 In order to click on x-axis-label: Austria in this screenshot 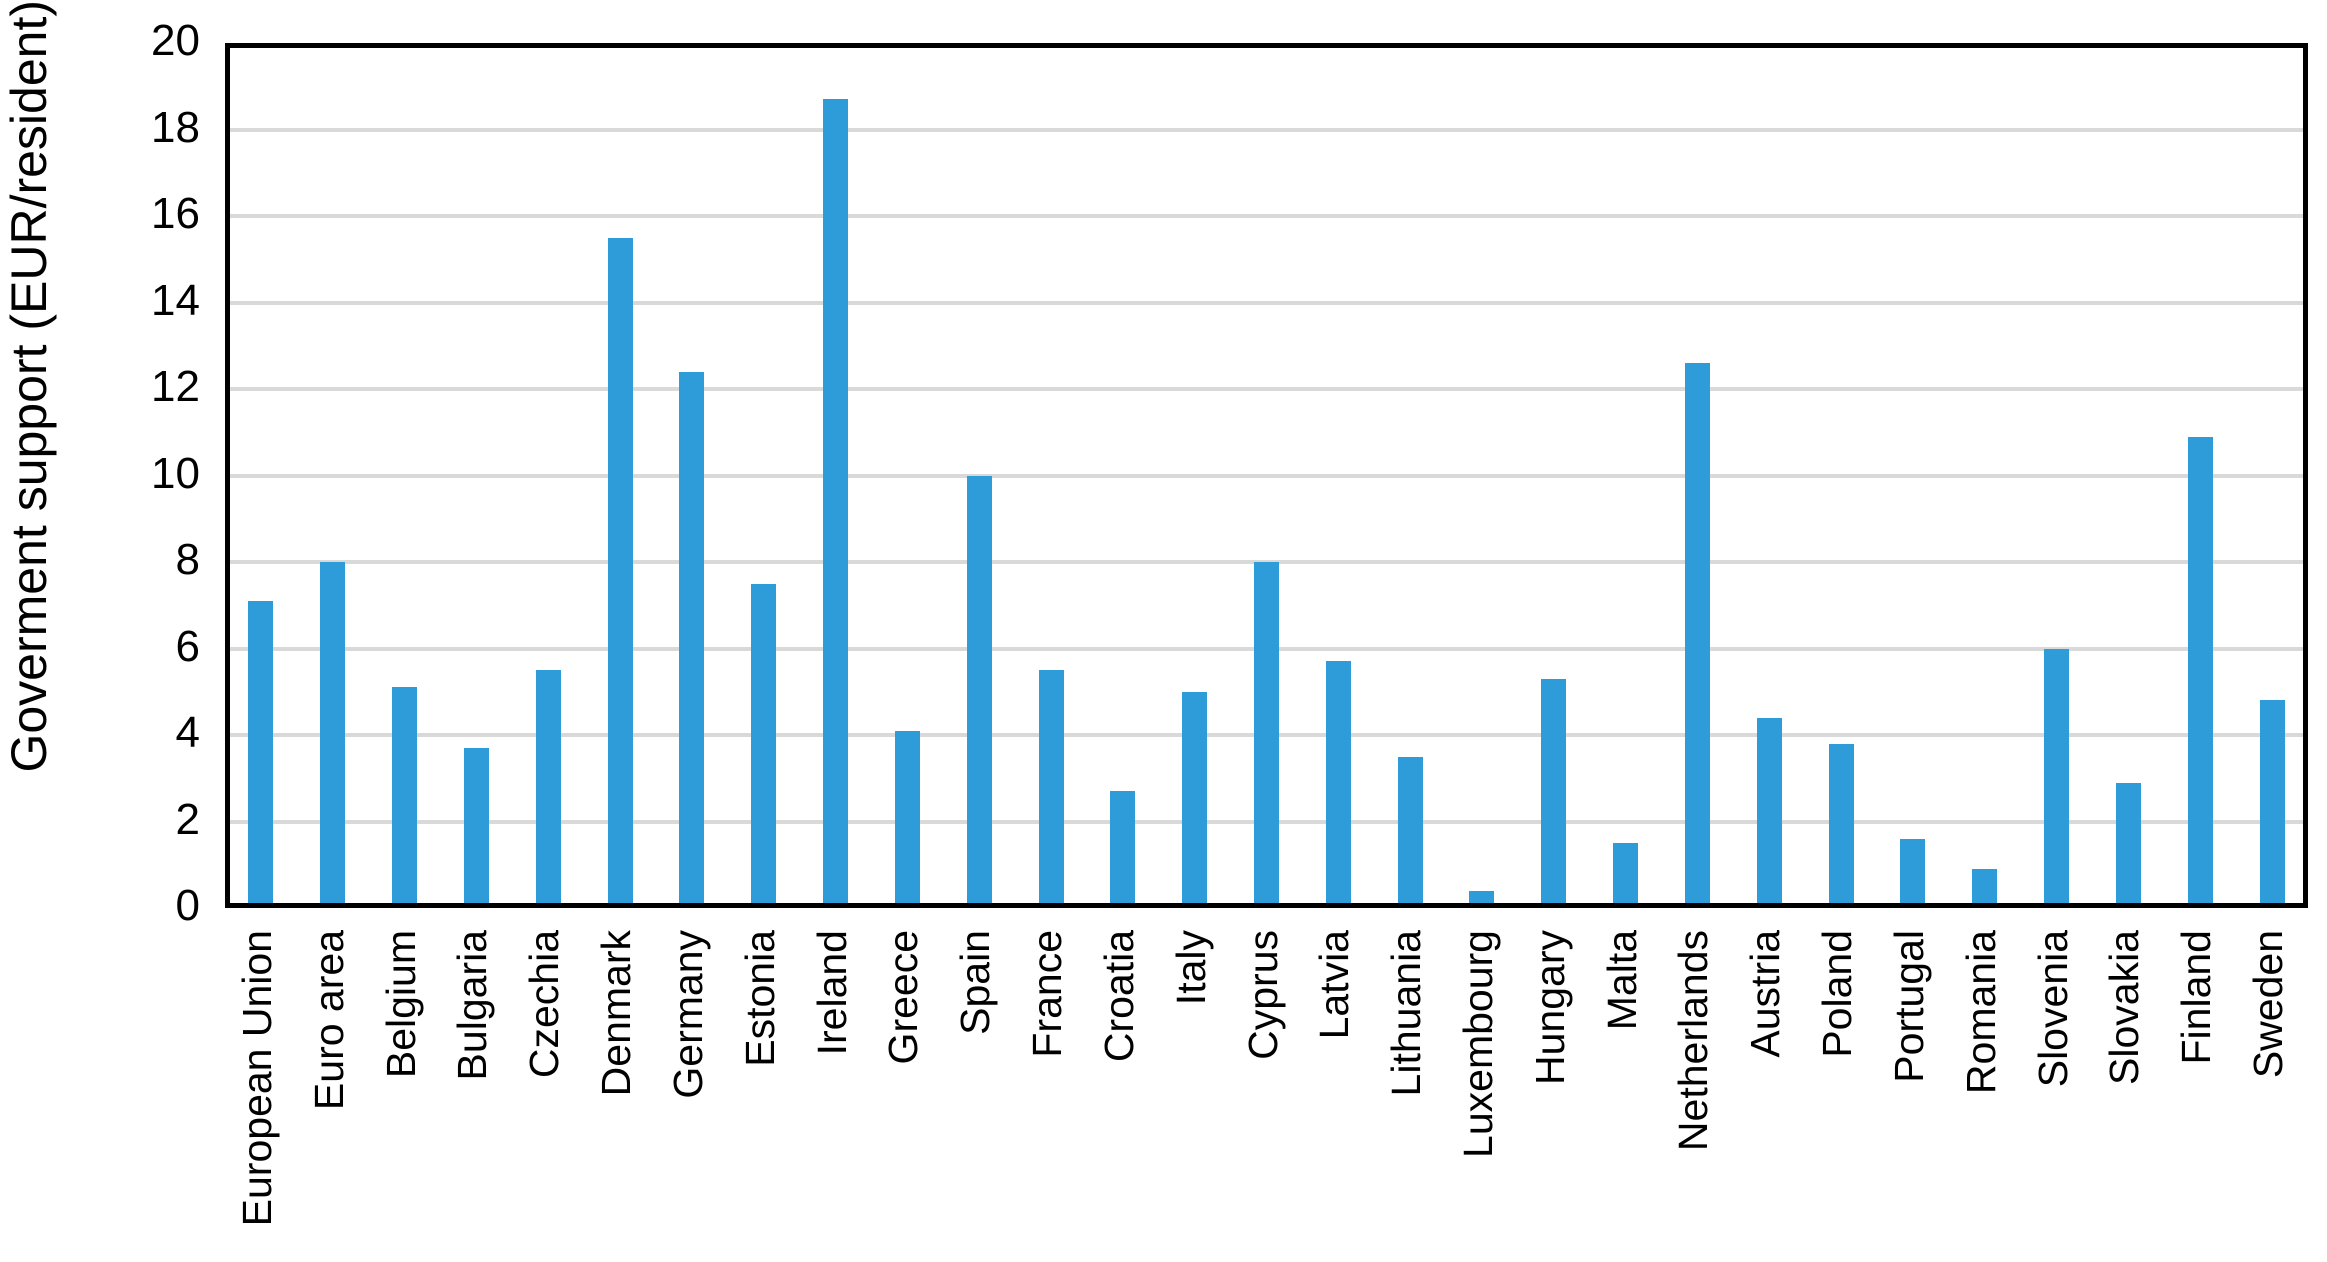, I will do `click(1765, 994)`.